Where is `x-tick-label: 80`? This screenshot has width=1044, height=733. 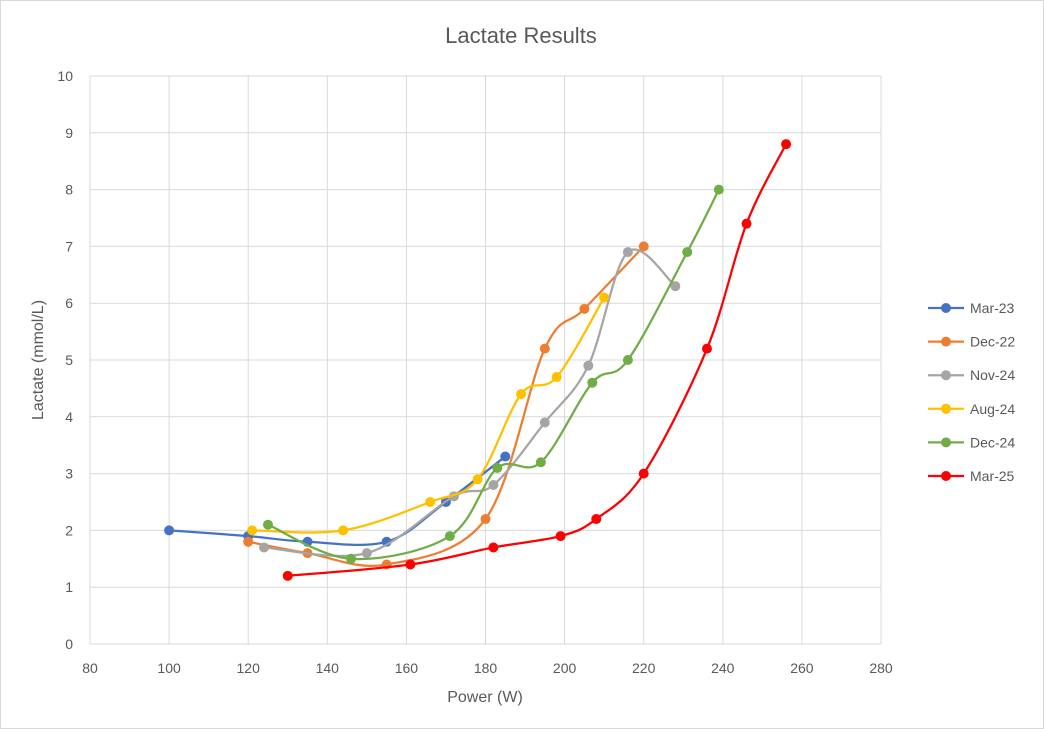 x-tick-label: 80 is located at coordinates (90, 668).